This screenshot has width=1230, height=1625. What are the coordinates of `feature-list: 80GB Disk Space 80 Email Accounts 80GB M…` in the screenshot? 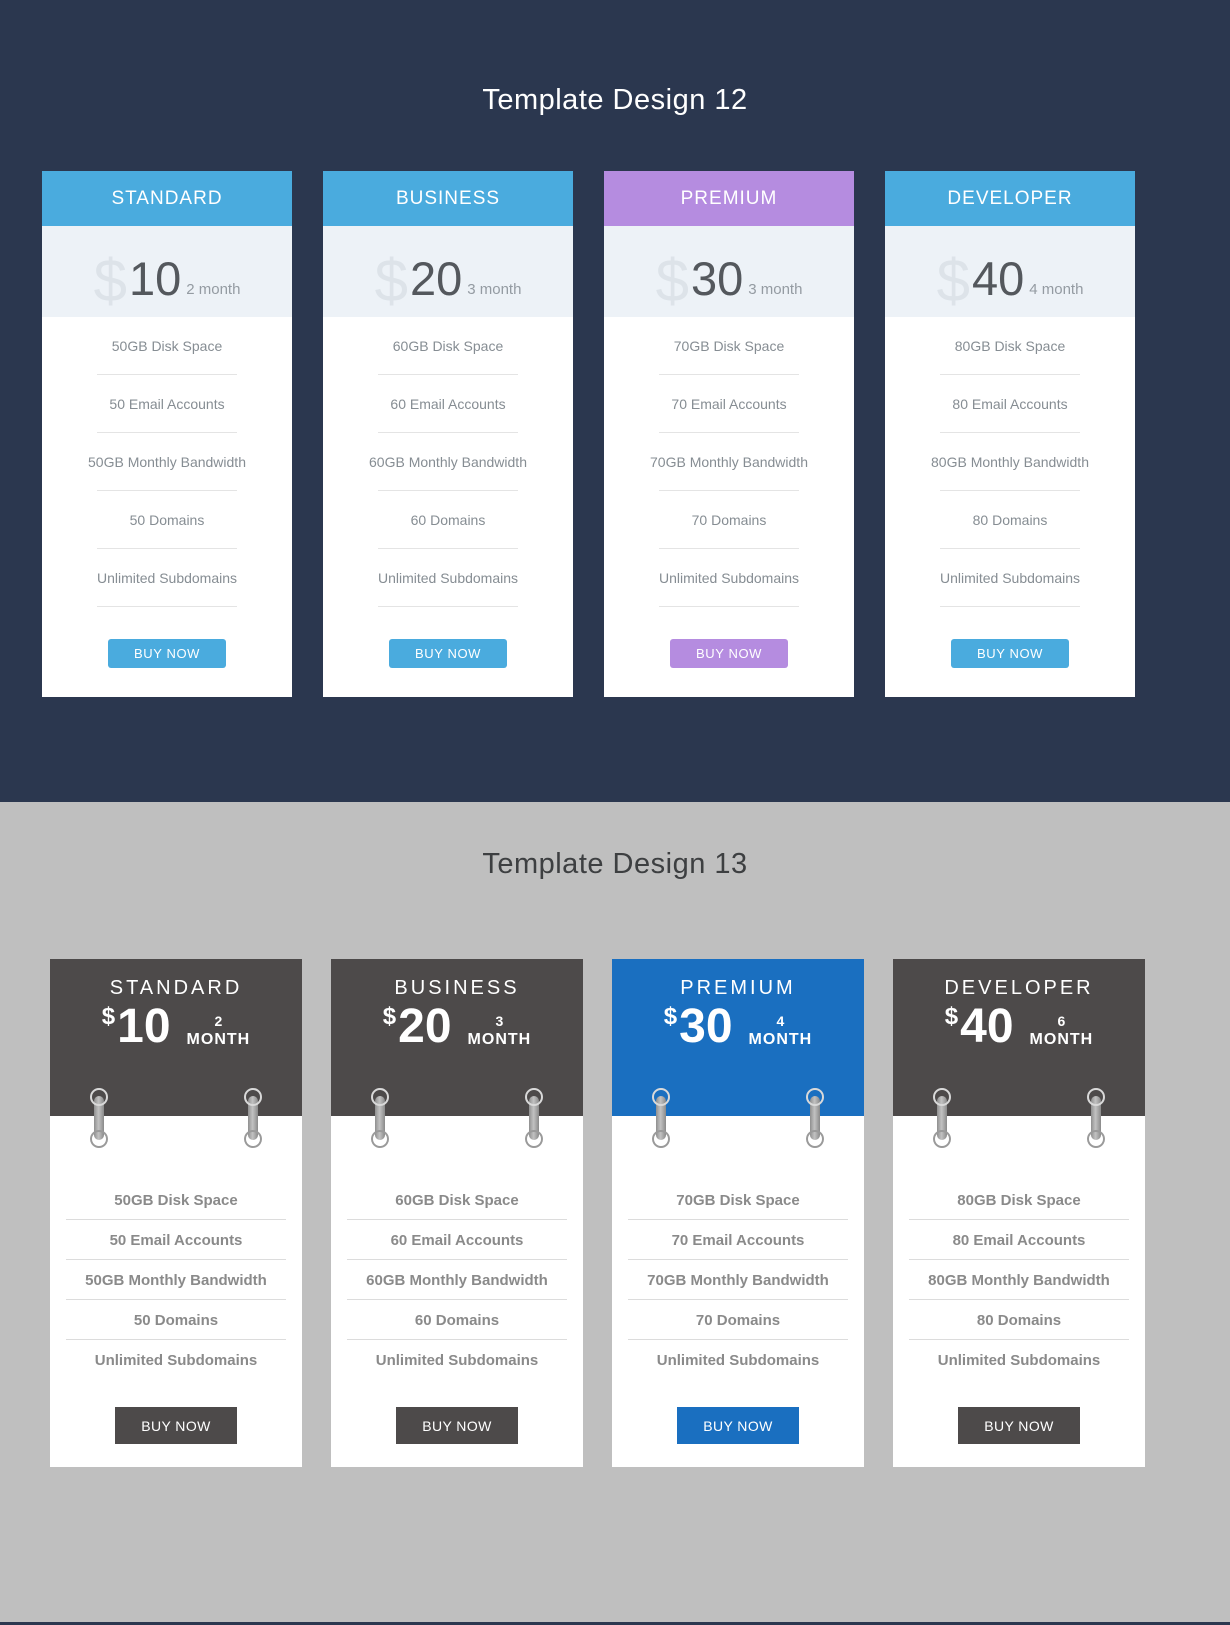 It's located at (1010, 462).